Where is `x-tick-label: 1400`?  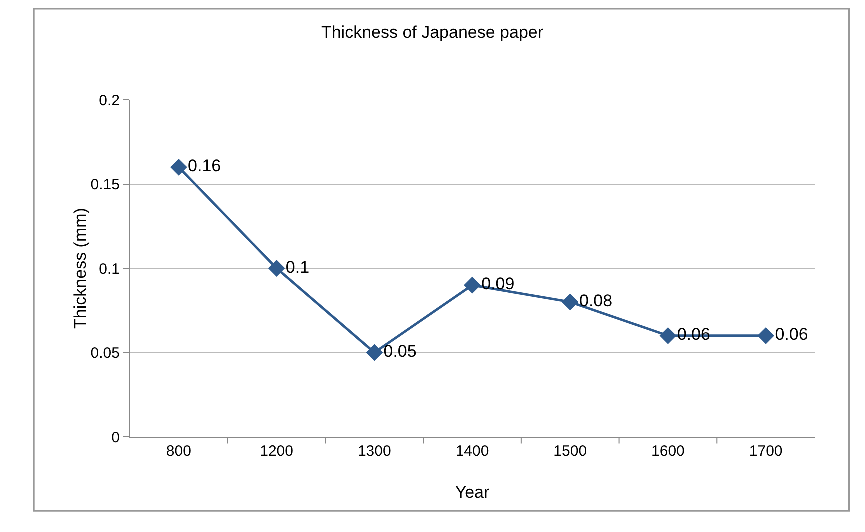
x-tick-label: 1400 is located at coordinates (473, 451).